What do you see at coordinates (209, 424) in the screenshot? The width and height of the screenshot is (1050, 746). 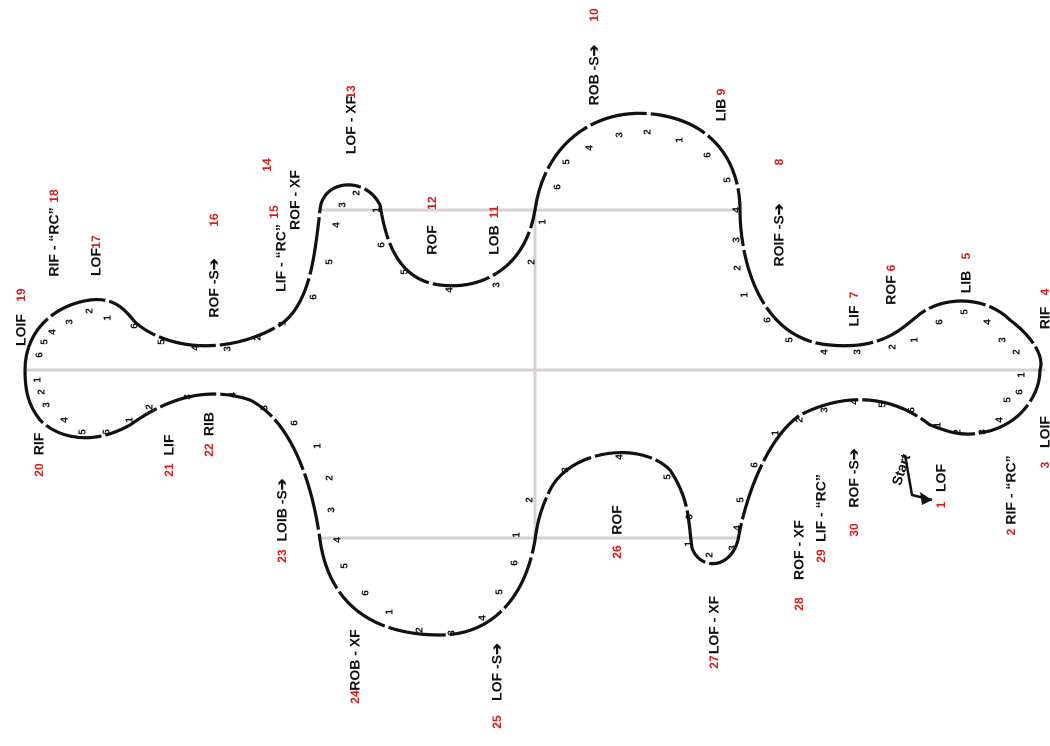 I see `step-label: RIB` at bounding box center [209, 424].